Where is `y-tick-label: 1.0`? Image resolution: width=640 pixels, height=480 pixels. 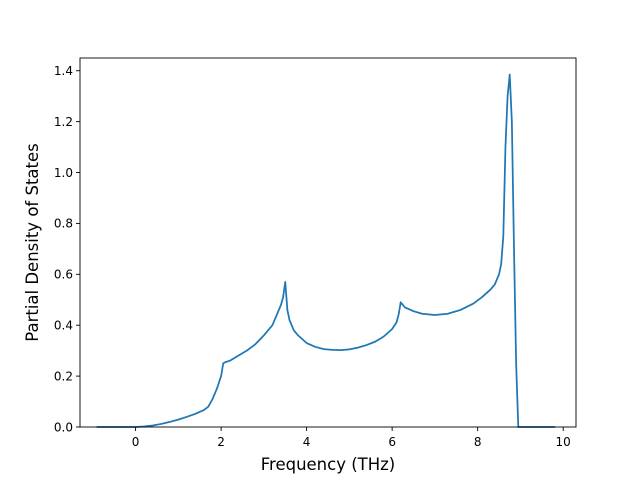 y-tick-label: 1.0 is located at coordinates (63, 173).